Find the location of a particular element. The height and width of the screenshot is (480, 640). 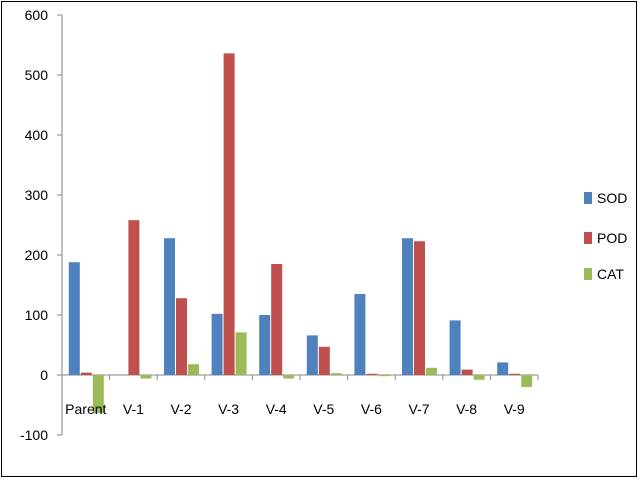

y-tick-label: 100 is located at coordinates (37, 315).